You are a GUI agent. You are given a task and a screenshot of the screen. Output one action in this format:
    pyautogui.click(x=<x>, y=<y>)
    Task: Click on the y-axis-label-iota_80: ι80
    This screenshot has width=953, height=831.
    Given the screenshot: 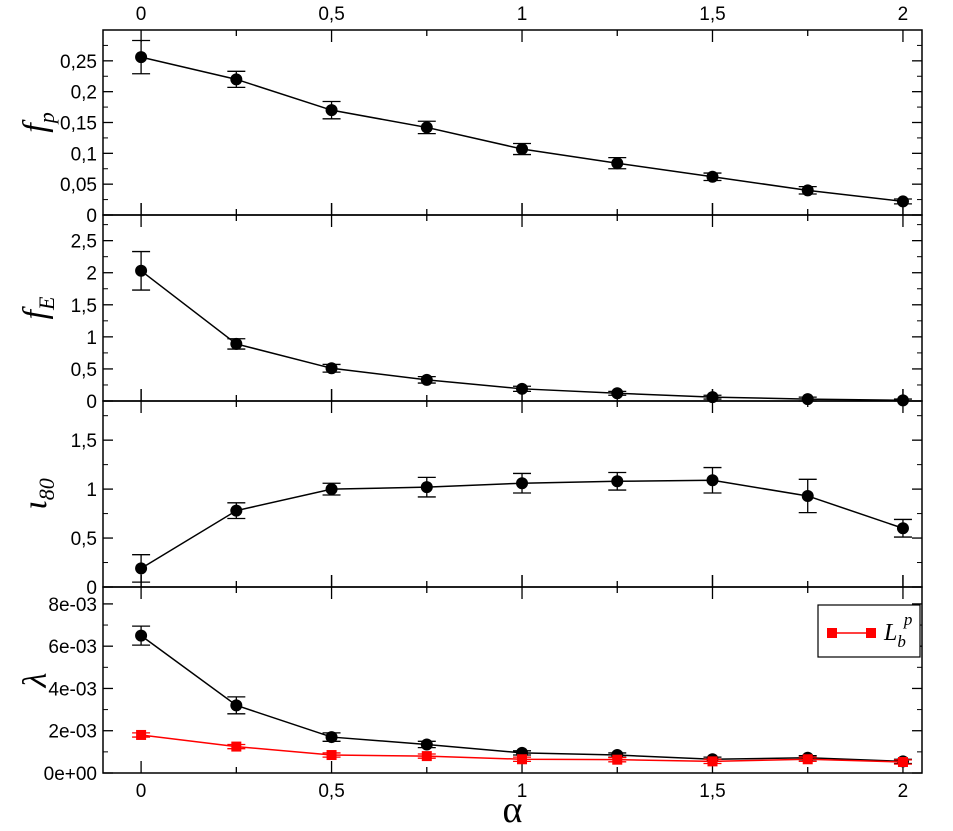 What is the action you would take?
    pyautogui.click(x=38, y=493)
    